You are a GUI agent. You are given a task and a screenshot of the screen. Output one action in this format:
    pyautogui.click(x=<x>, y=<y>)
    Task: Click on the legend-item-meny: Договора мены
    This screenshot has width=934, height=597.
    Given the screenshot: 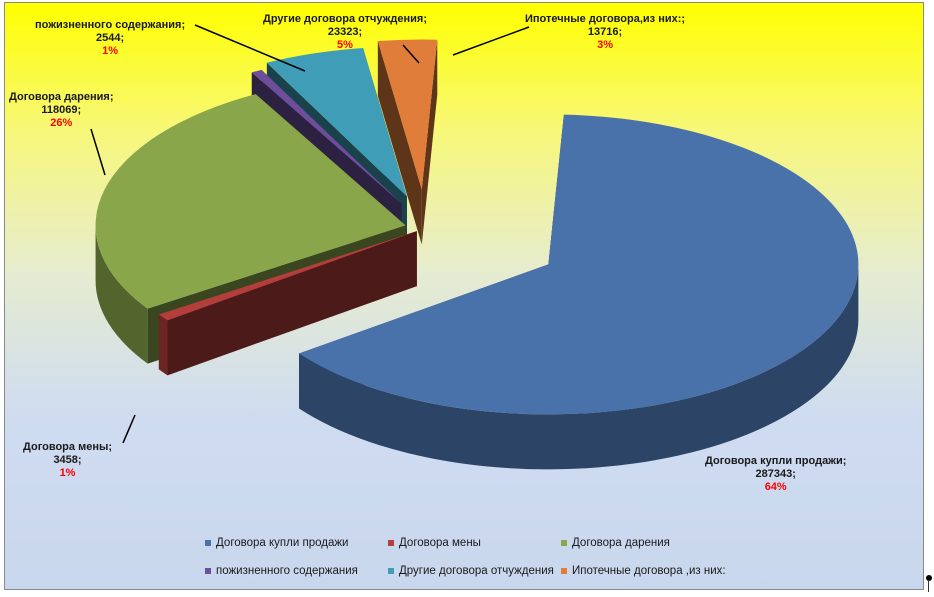 What is the action you would take?
    pyautogui.click(x=434, y=543)
    